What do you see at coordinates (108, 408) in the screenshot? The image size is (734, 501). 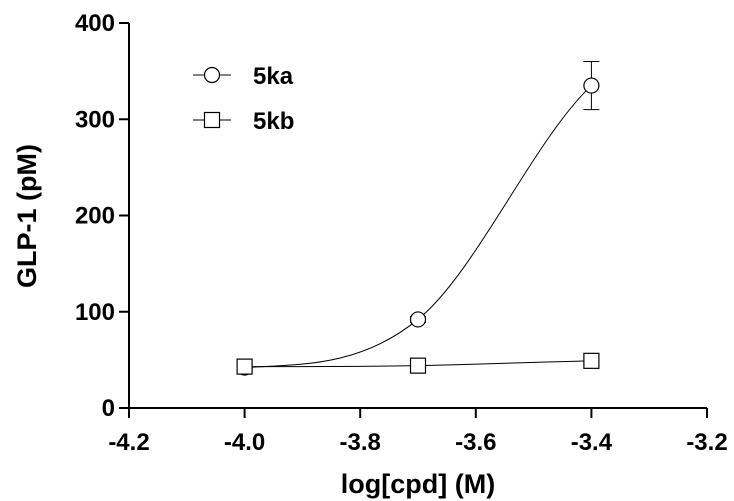 I see `y-tick-label: 0` at bounding box center [108, 408].